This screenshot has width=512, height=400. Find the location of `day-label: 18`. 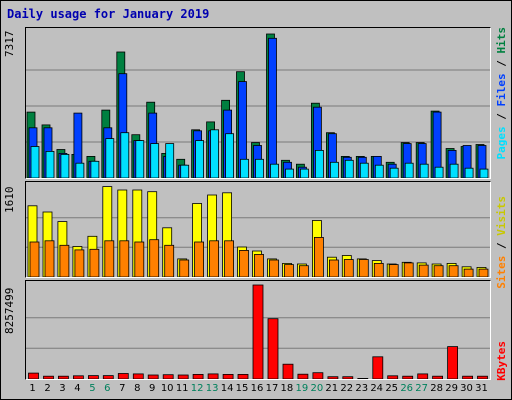

day-label: 18 is located at coordinates (287, 388).